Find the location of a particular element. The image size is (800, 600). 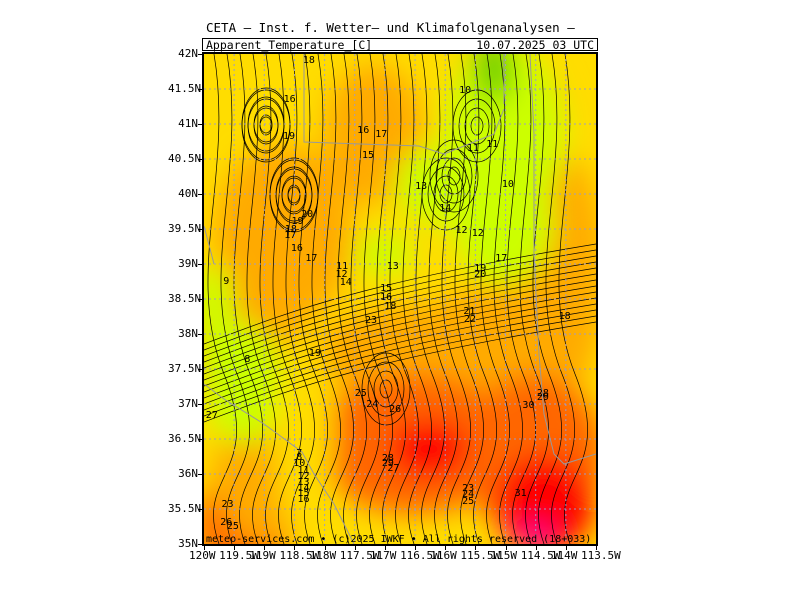

latitude-label: 42N is located at coordinates (188, 53).